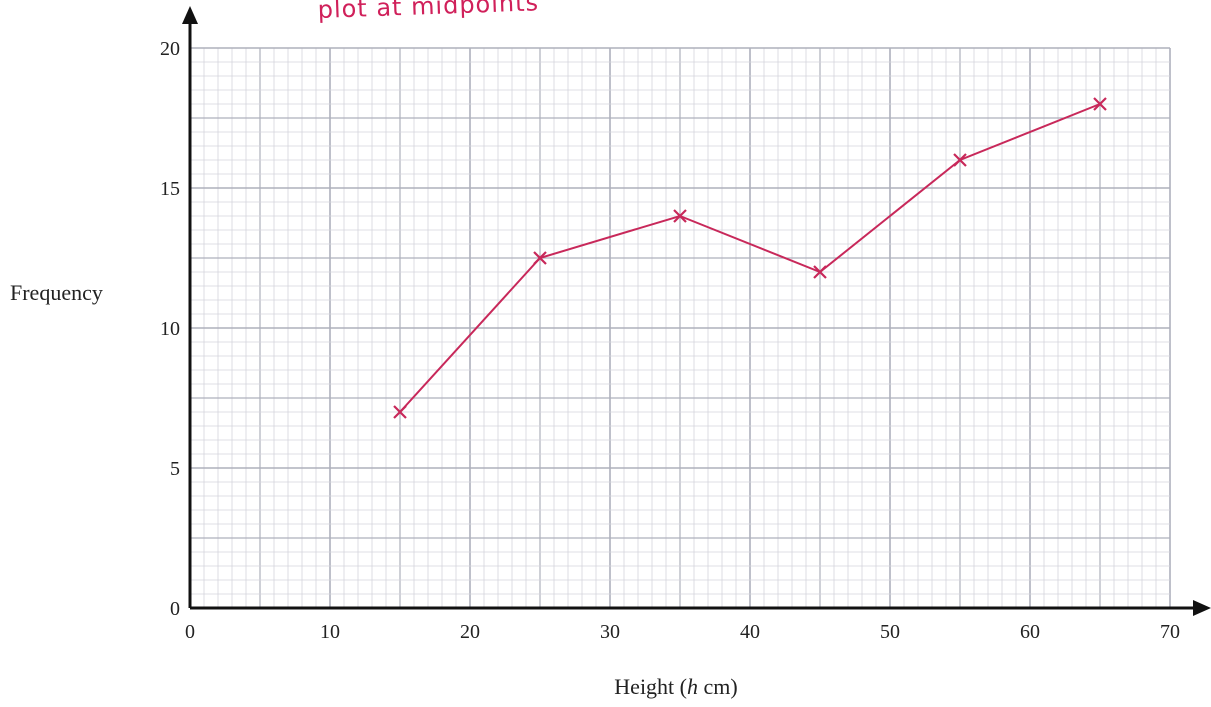 This screenshot has height=707, width=1211. What do you see at coordinates (170, 189) in the screenshot?
I see `y-tick-label: 15` at bounding box center [170, 189].